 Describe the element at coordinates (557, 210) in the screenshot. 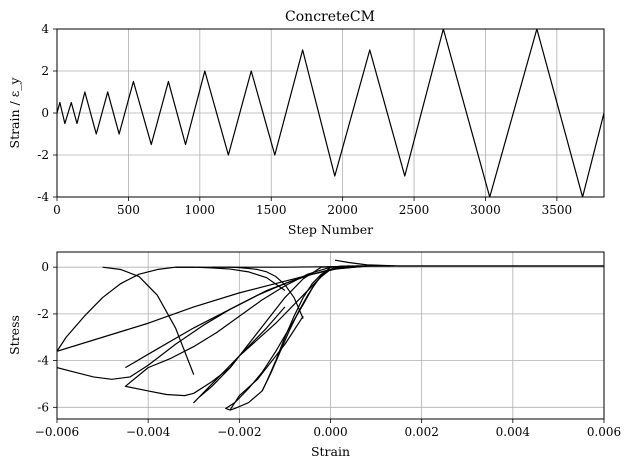

I see `p1-xtick-label: 3500` at that location.